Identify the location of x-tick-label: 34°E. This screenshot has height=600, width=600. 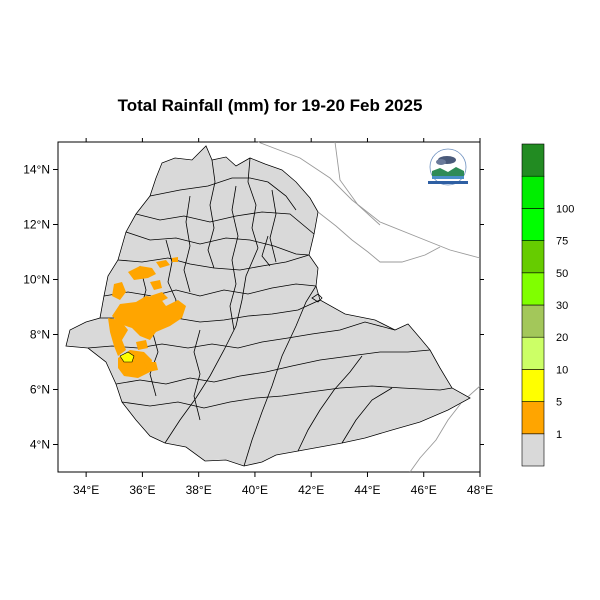
(86, 490).